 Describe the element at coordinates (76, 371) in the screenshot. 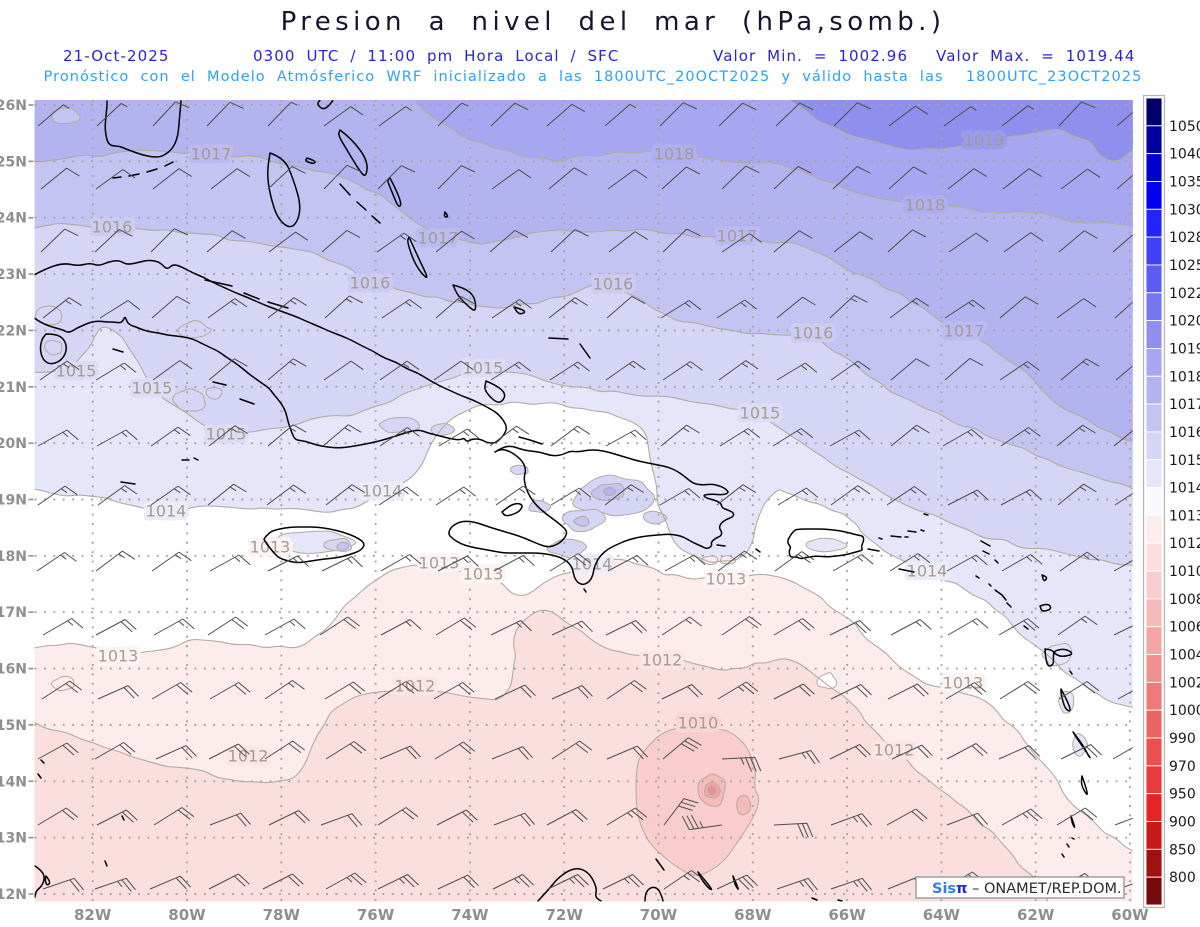

I see `isobar-label-1015: 1015` at that location.